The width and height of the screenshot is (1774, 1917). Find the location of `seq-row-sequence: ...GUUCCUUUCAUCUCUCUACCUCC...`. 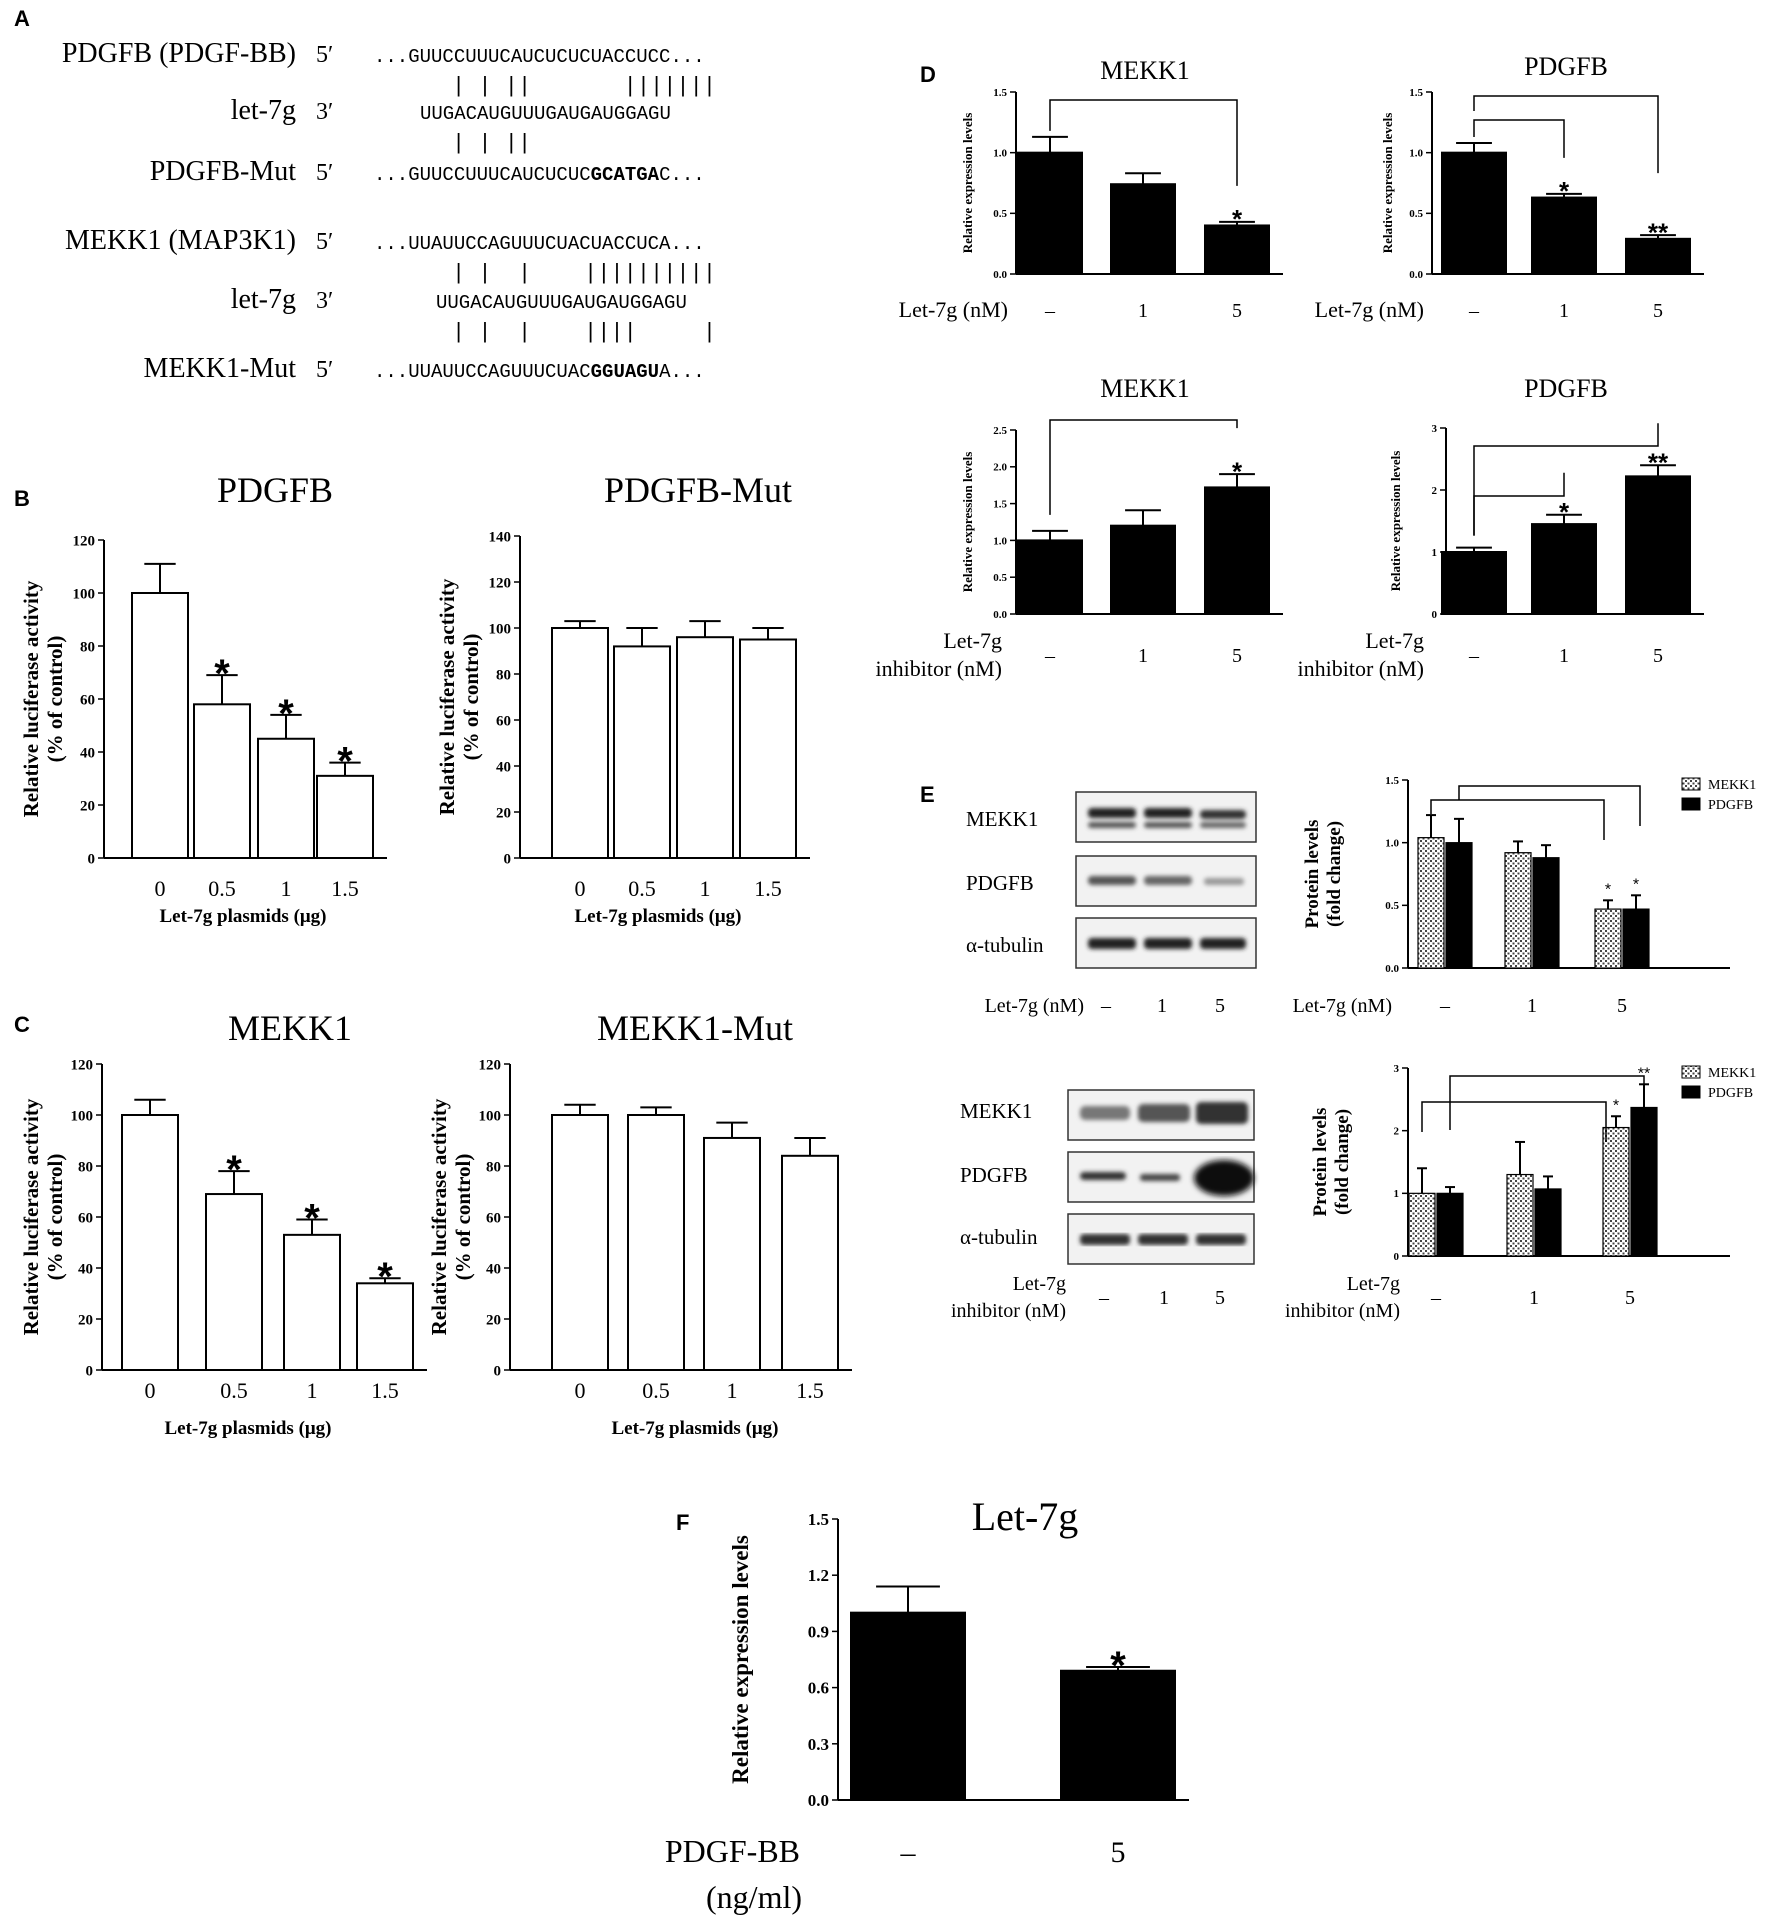

seq-row-sequence: ...GUUCCUUUCAUCUCUCUACCUCC... is located at coordinates (539, 57).